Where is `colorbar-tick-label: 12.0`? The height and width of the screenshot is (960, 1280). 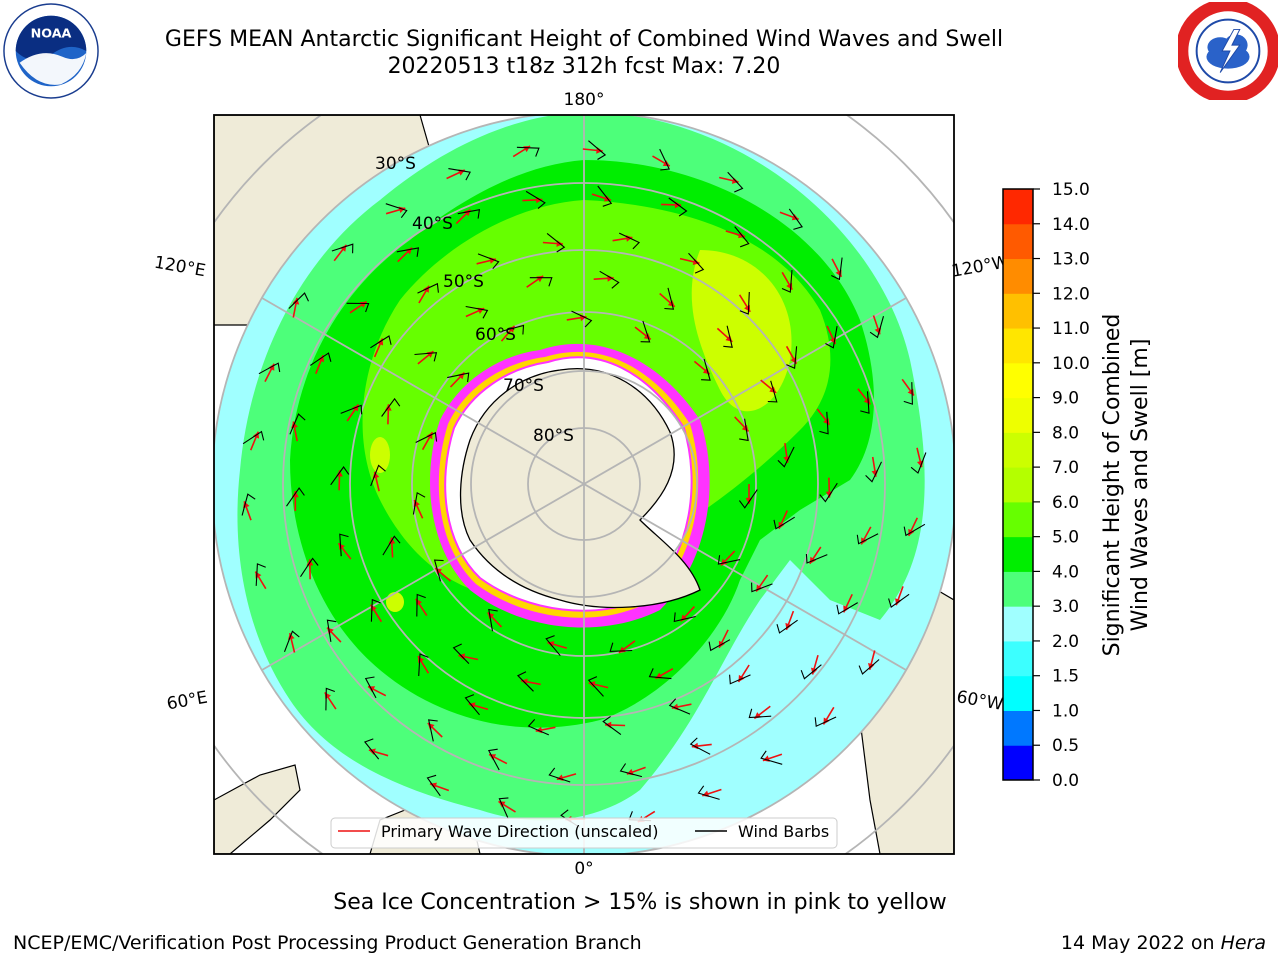
colorbar-tick-label: 12.0 is located at coordinates (1071, 294).